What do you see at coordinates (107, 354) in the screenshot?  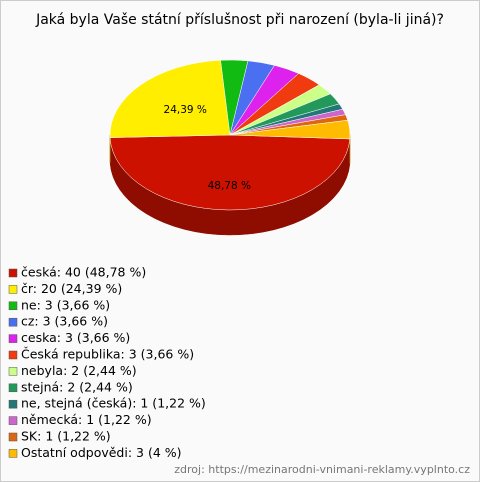 I see `legend-label: Česká republika: 3 (3,66 %)` at bounding box center [107, 354].